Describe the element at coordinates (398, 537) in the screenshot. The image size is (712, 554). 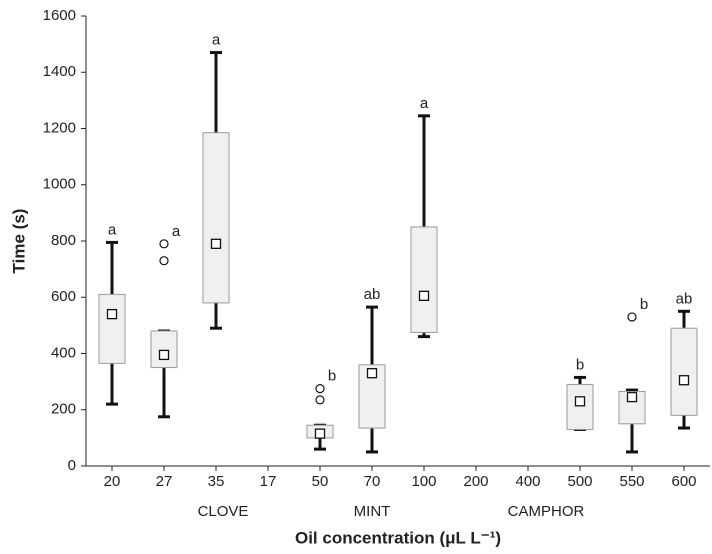
I see `x-axis-title: Oil concentration (μL L⁻¹)` at that location.